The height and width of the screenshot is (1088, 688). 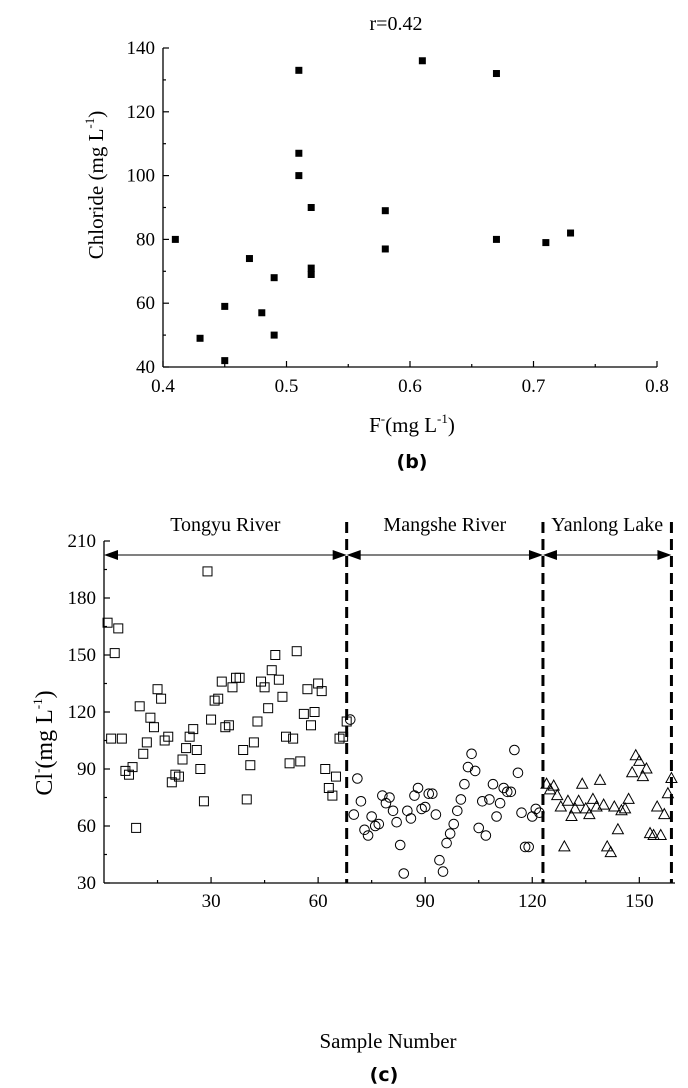 What do you see at coordinates (384, 1075) in the screenshot?
I see `panel-label-c: (c)` at bounding box center [384, 1075].